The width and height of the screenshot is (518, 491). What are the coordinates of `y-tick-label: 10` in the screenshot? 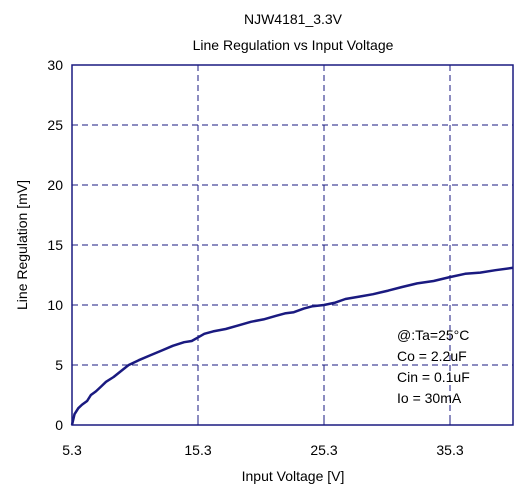 It's located at (55, 305).